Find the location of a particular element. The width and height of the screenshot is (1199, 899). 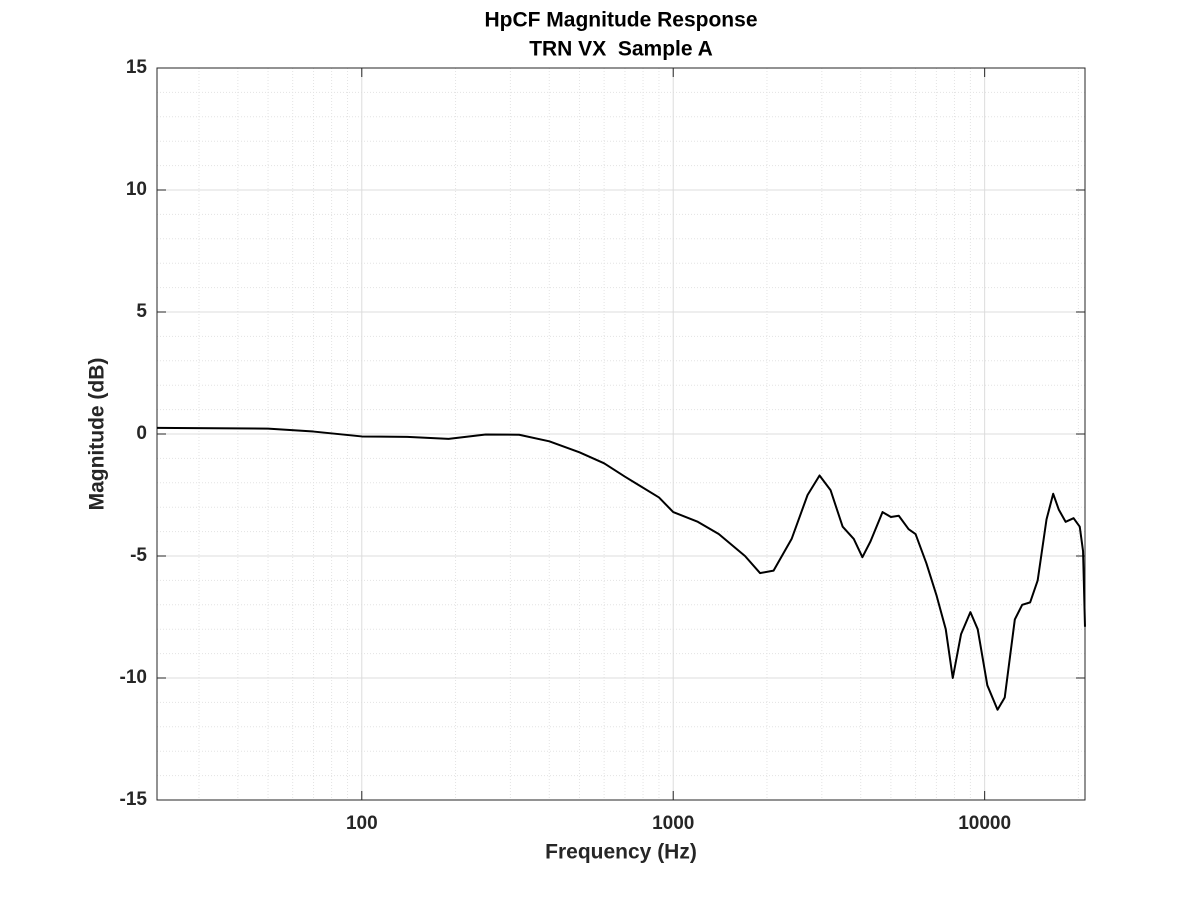

y-tick-label: -5 is located at coordinates (138, 555).